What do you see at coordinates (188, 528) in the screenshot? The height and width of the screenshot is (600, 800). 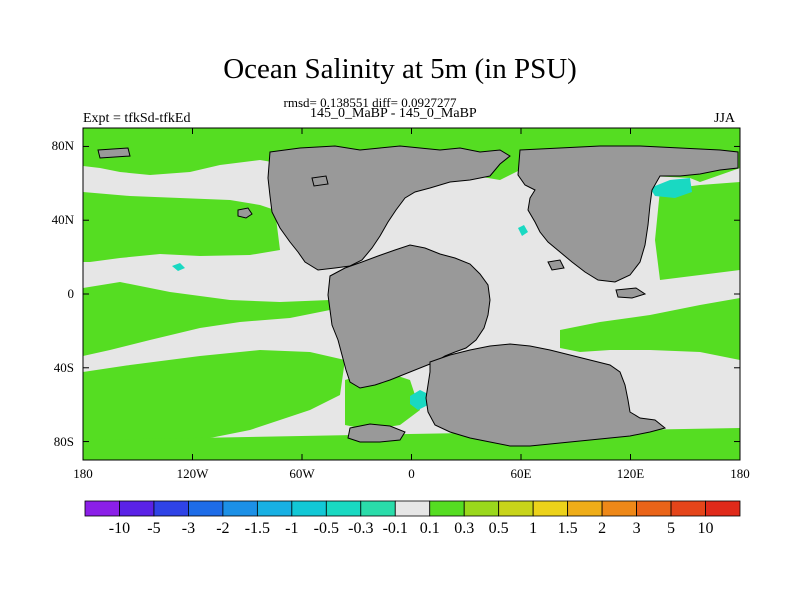 I see `colorbar-label: -3` at bounding box center [188, 528].